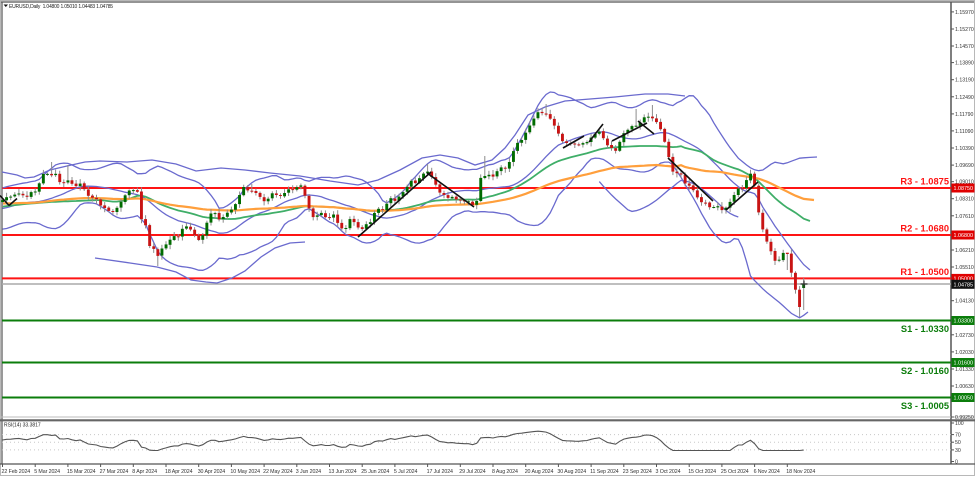  Describe the element at coordinates (505, 472) in the screenshot. I see `svg-text: 8 Aug 2024` at that location.